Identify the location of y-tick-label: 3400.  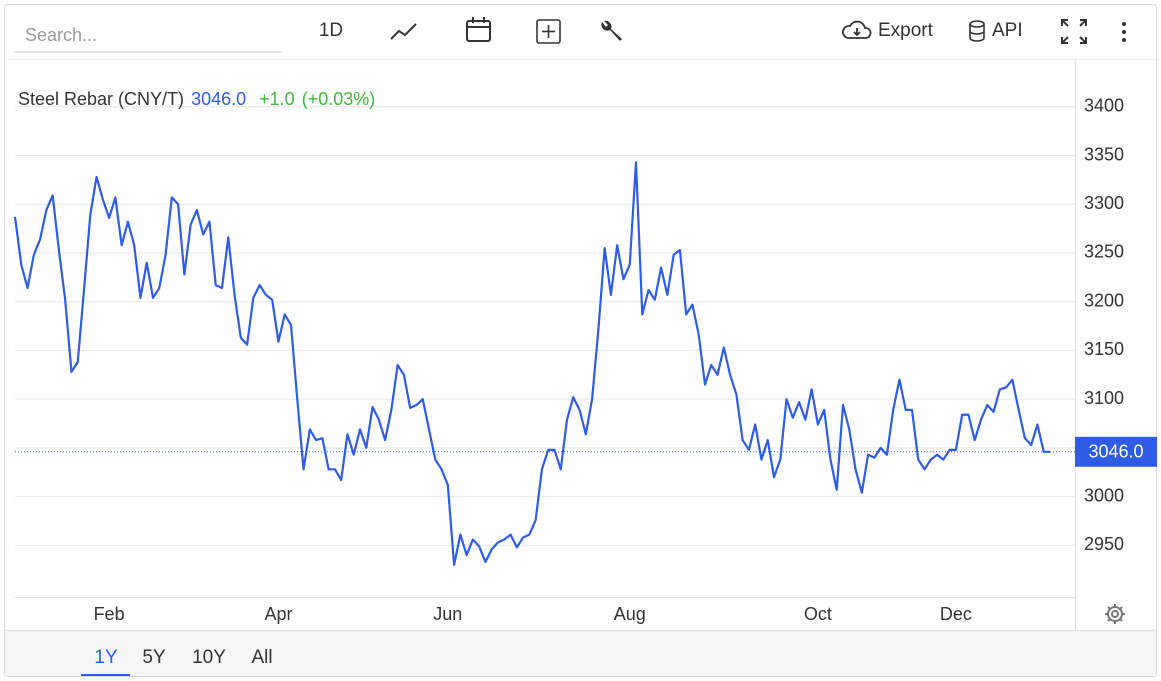
(1104, 106).